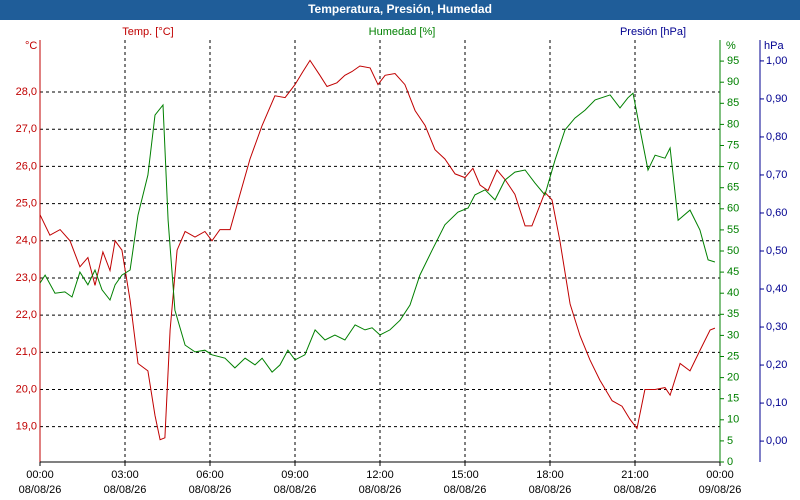 Image resolution: width=800 pixels, height=500 pixels. What do you see at coordinates (26, 315) in the screenshot?
I see `y-tick-label: 22,0` at bounding box center [26, 315].